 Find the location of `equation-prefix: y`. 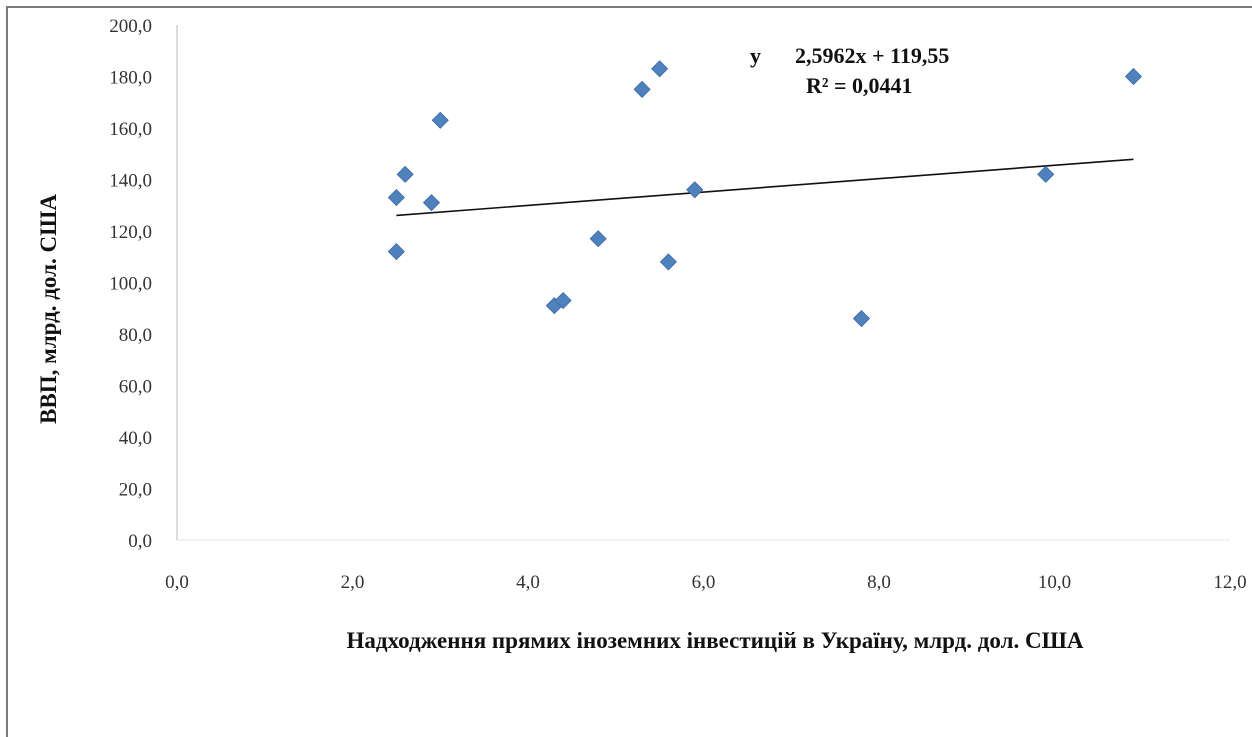

equation-prefix: y is located at coordinates (755, 55).